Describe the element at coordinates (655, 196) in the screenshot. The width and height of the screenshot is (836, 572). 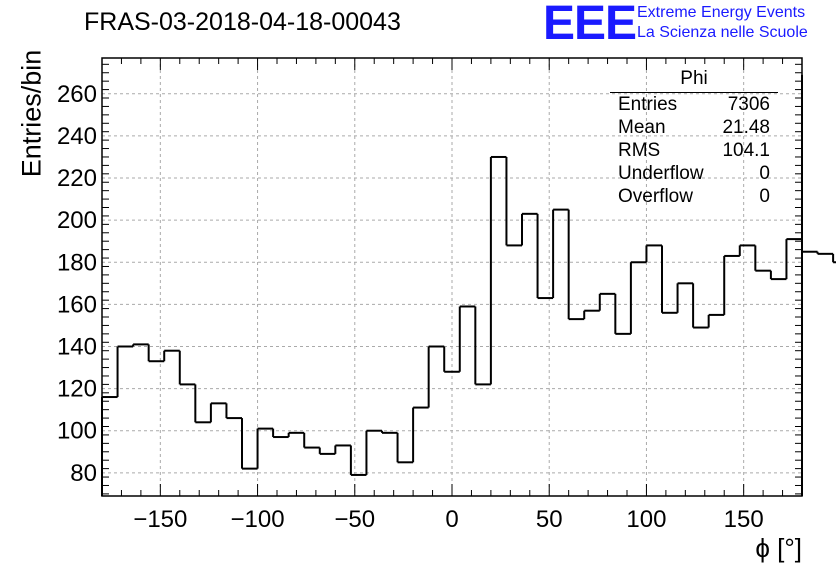
I see `stats-label: Overflow` at that location.